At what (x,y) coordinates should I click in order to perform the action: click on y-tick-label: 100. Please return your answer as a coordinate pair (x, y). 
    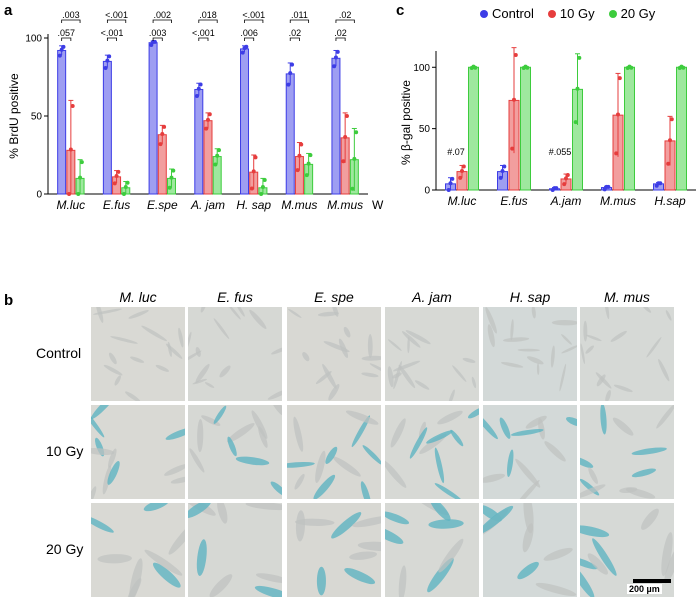
    Looking at the image, I should click on (33, 39).